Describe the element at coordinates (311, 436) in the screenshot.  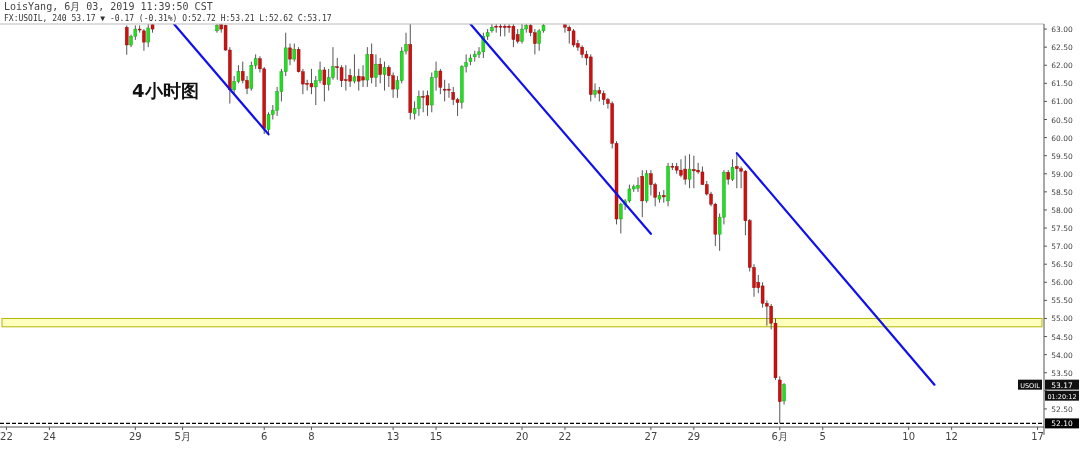
I see `x-tick-label: 8` at that location.